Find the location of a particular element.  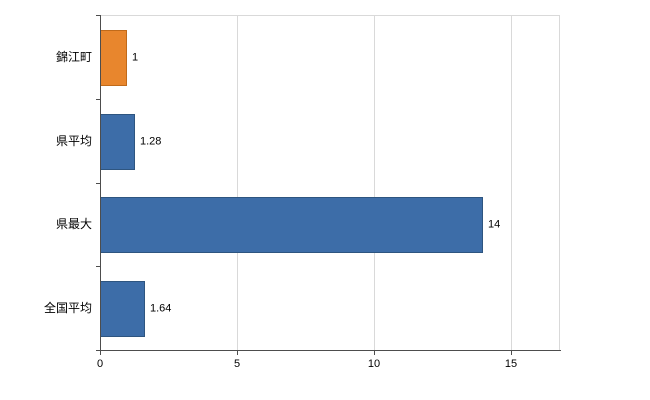

category-label: 県平均 is located at coordinates (73, 141).